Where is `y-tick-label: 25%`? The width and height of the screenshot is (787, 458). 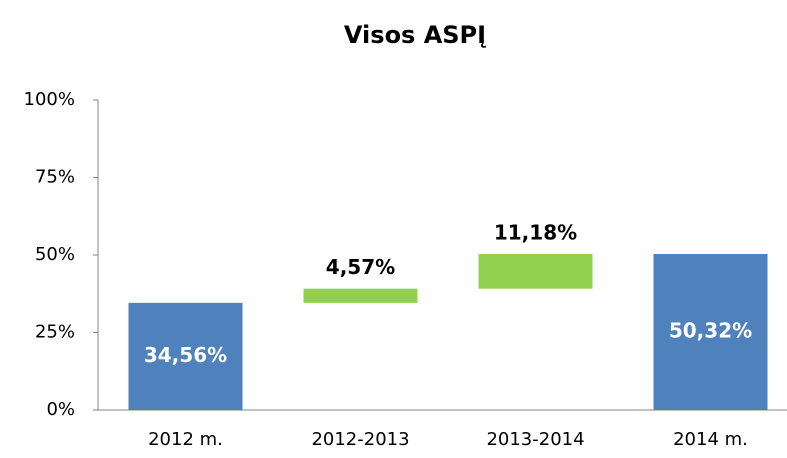 y-tick-label: 25% is located at coordinates (55, 332).